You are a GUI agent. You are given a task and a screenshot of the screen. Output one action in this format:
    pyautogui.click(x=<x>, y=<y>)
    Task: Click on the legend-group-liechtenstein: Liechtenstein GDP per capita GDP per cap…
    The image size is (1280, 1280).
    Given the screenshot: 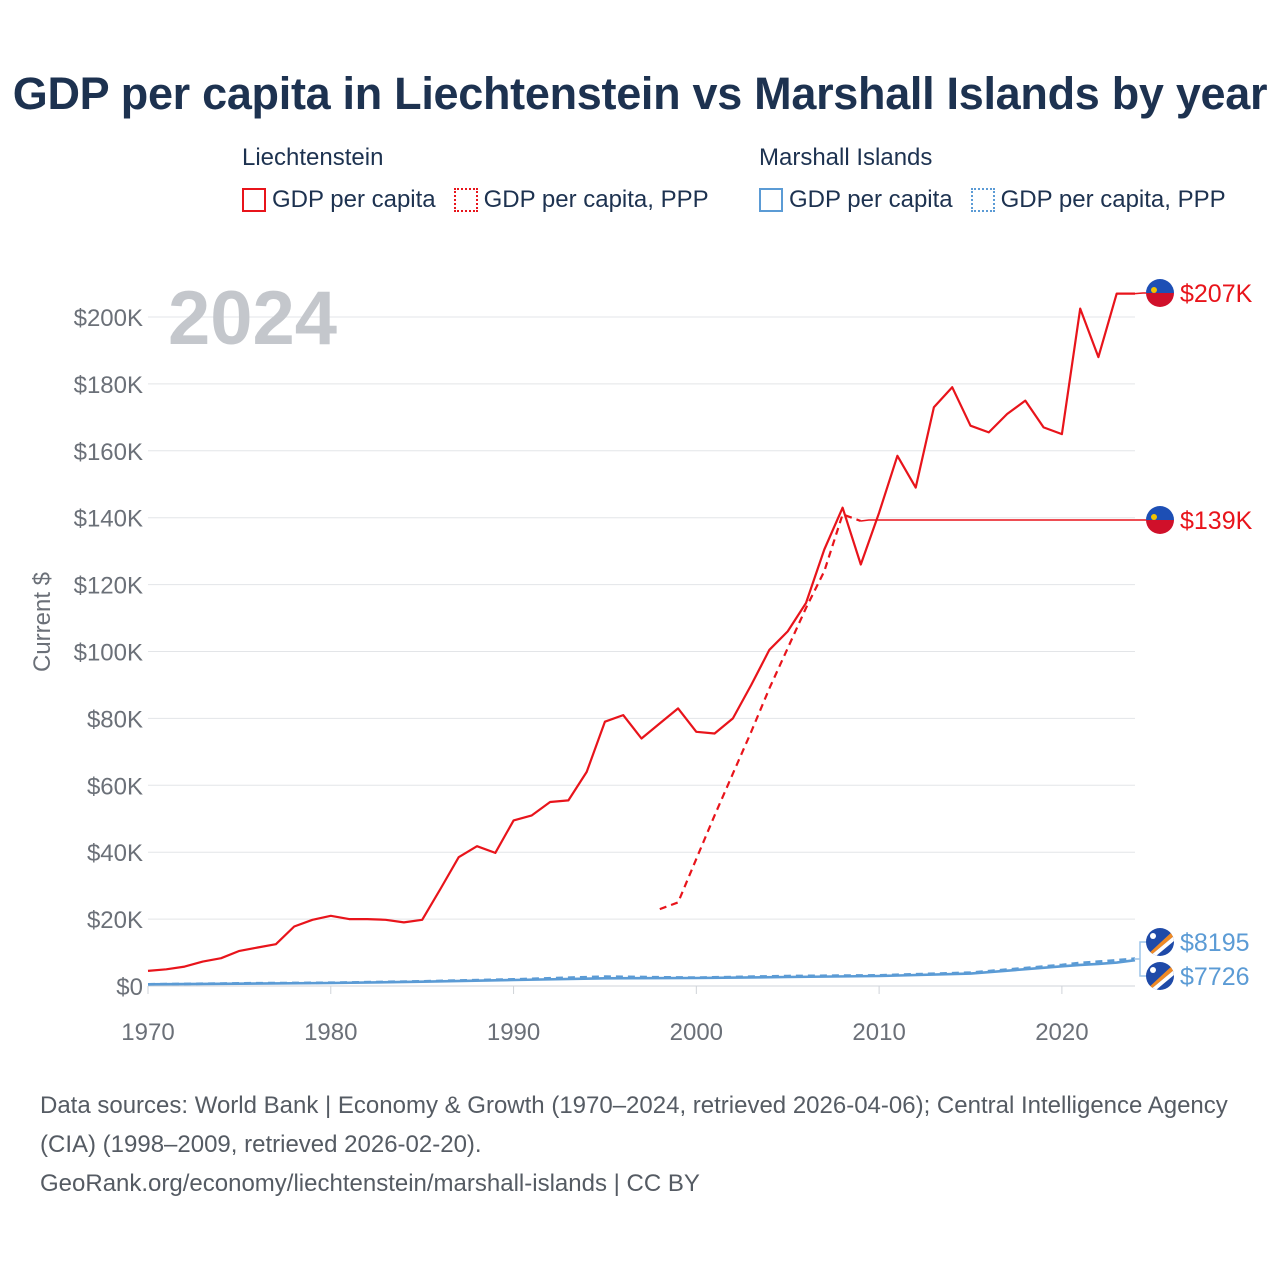 What is the action you would take?
    pyautogui.click(x=475, y=179)
    